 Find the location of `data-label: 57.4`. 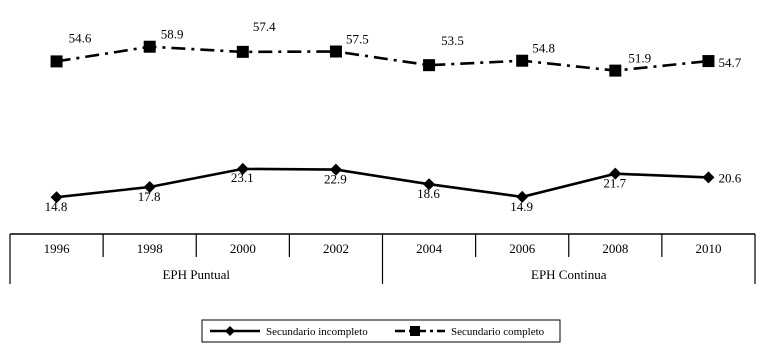

data-label: 57.4 is located at coordinates (264, 26).